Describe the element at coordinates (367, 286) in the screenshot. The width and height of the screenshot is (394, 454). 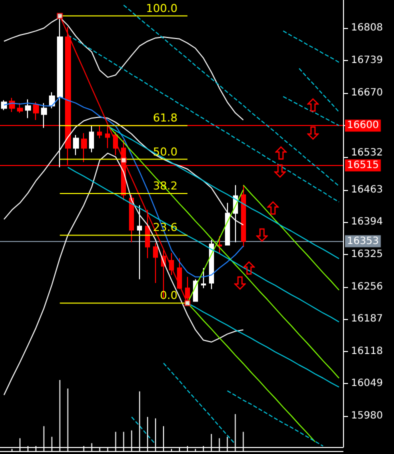
I see `y-tick-label: 16256` at that location.